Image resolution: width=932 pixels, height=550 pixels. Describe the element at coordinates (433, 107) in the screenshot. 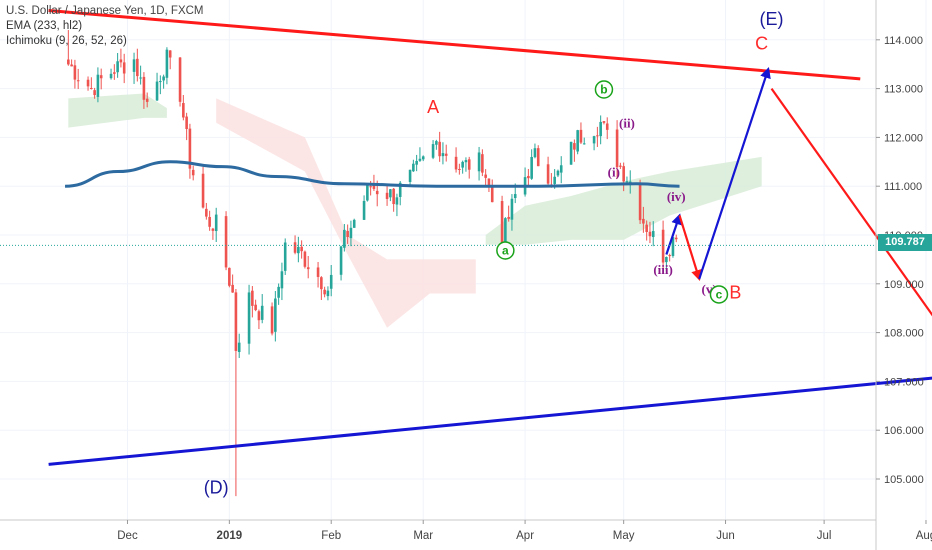

I see `wave-label: A` at that location.